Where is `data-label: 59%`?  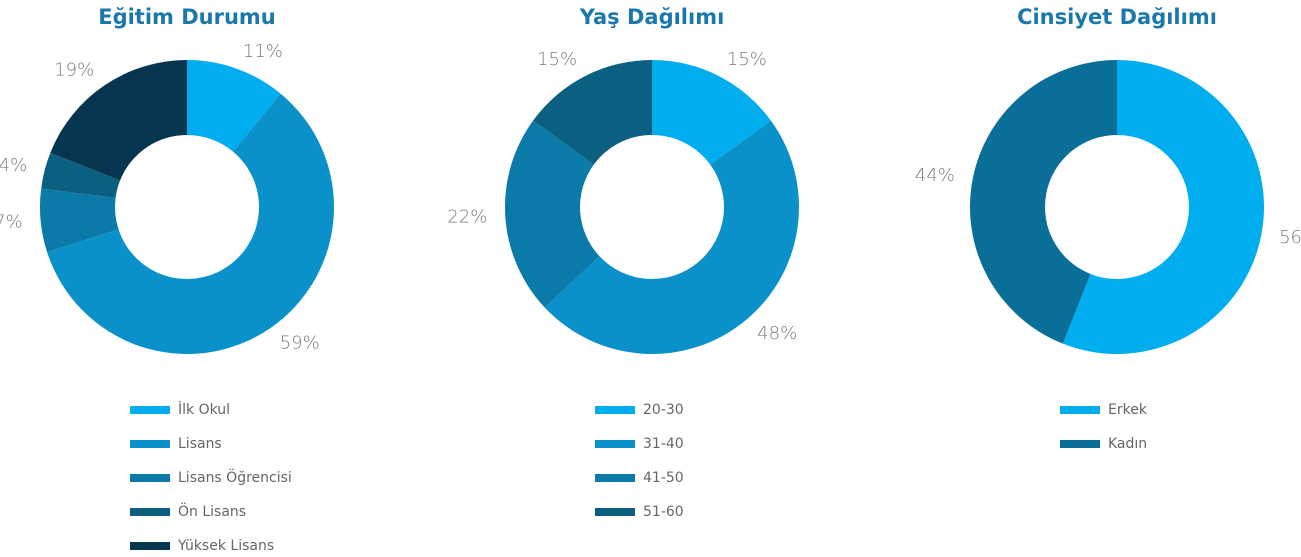 data-label: 59% is located at coordinates (300, 342).